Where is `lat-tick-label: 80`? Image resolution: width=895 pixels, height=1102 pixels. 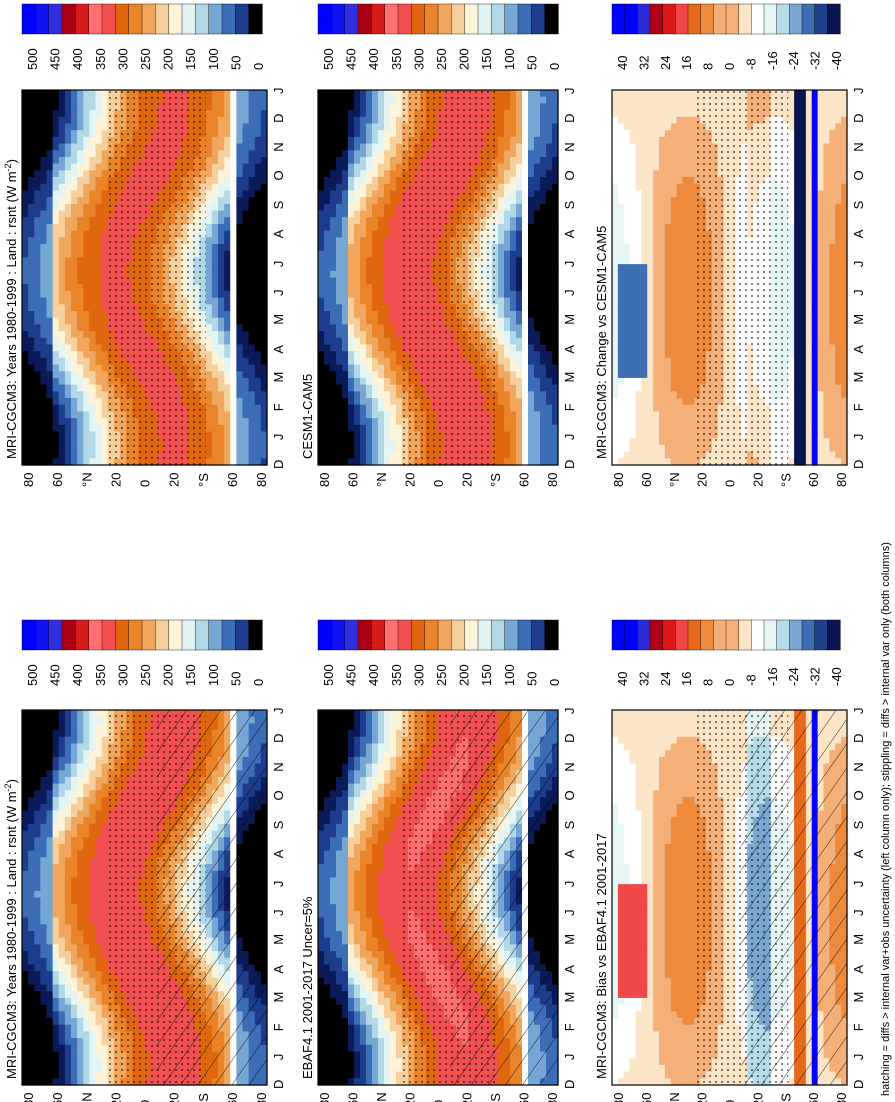
lat-tick-label: 80 is located at coordinates (261, 480).